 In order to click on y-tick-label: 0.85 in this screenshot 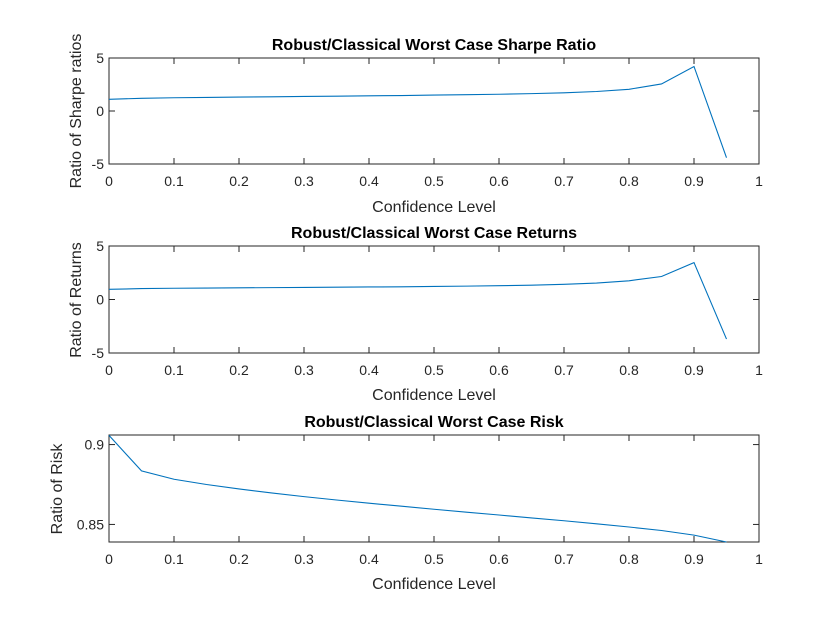, I will do `click(90, 524)`.